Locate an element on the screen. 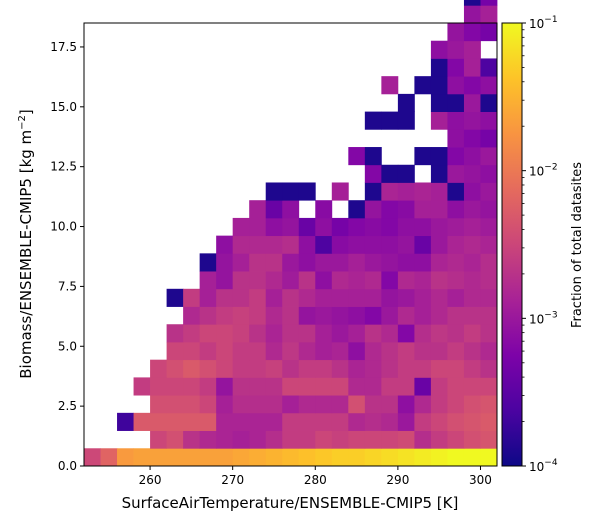  colorbar-ticks: 10−1 10−2 10−3 10−4 is located at coordinates (540, 244).